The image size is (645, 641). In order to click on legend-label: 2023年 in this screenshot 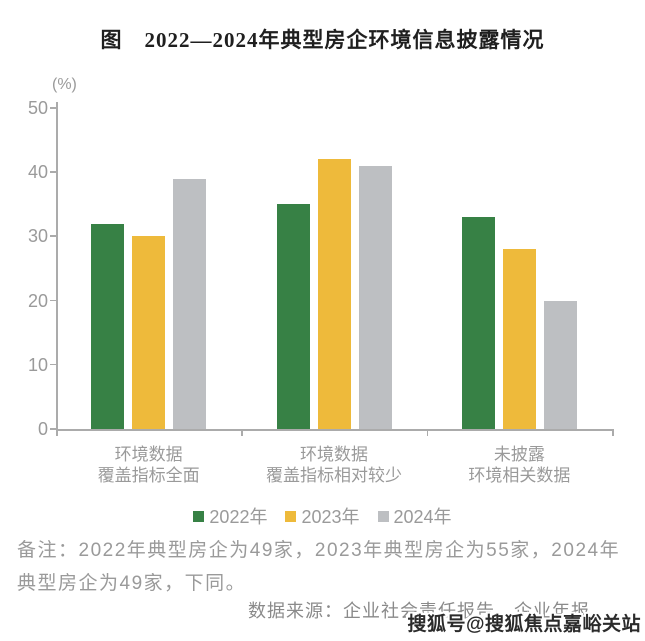, I will do `click(330, 517)`.